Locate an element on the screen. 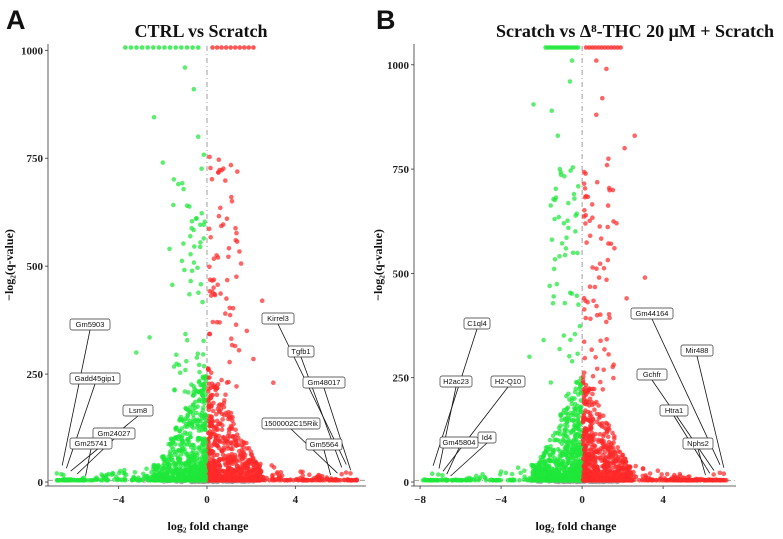  gene-label: Nphs2 is located at coordinates (698, 443).